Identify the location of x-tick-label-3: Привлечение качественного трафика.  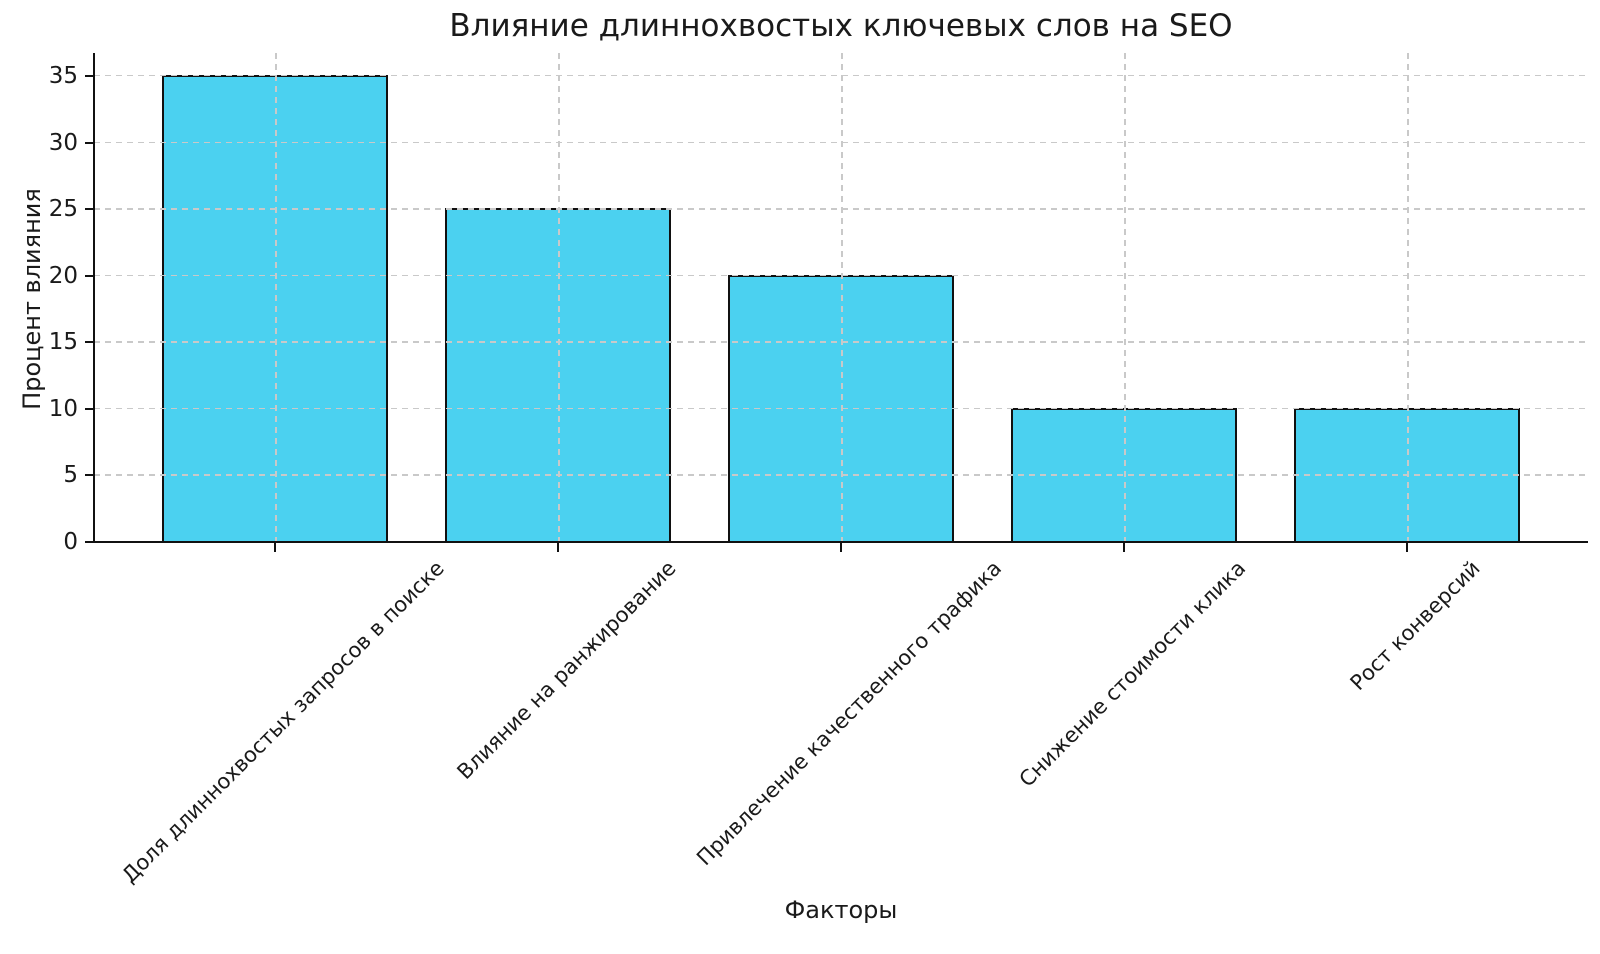
(849, 713).